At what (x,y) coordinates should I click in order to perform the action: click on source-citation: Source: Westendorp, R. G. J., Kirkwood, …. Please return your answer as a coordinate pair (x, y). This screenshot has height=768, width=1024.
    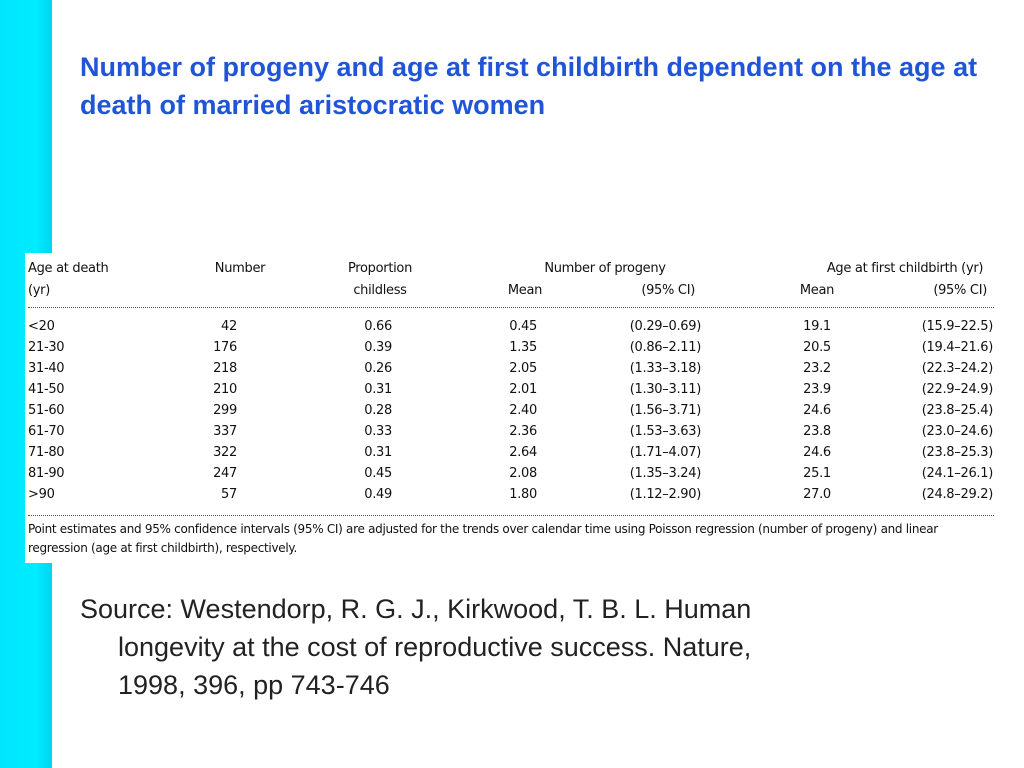
    Looking at the image, I should click on (530, 647).